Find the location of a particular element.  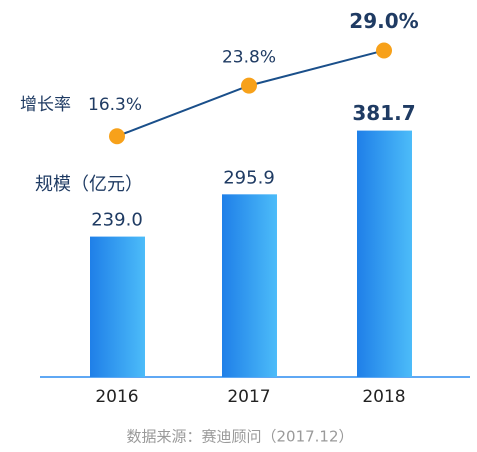

line-legend: 增长率 is located at coordinates (45, 105).